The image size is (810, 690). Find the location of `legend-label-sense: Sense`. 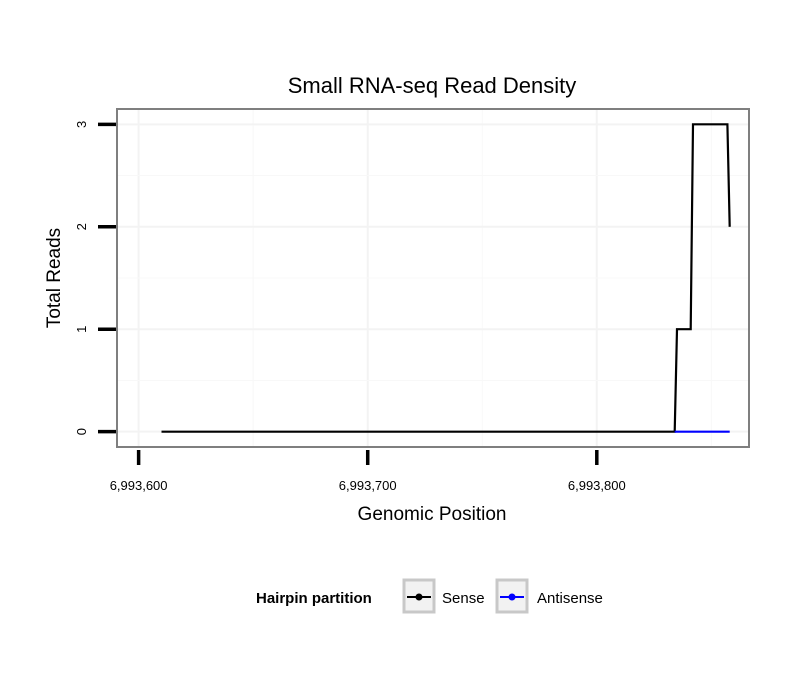

legend-label-sense: Sense is located at coordinates (463, 598).